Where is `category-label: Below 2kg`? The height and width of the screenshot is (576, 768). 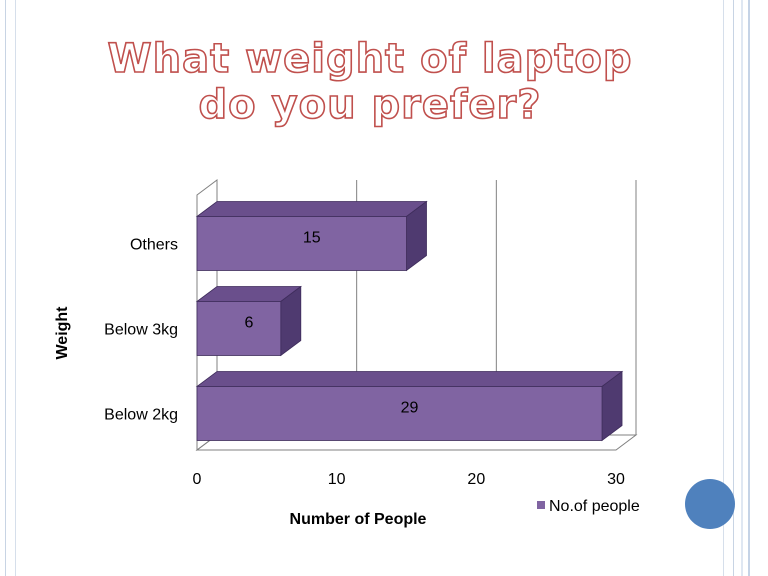 category-label: Below 2kg is located at coordinates (141, 415).